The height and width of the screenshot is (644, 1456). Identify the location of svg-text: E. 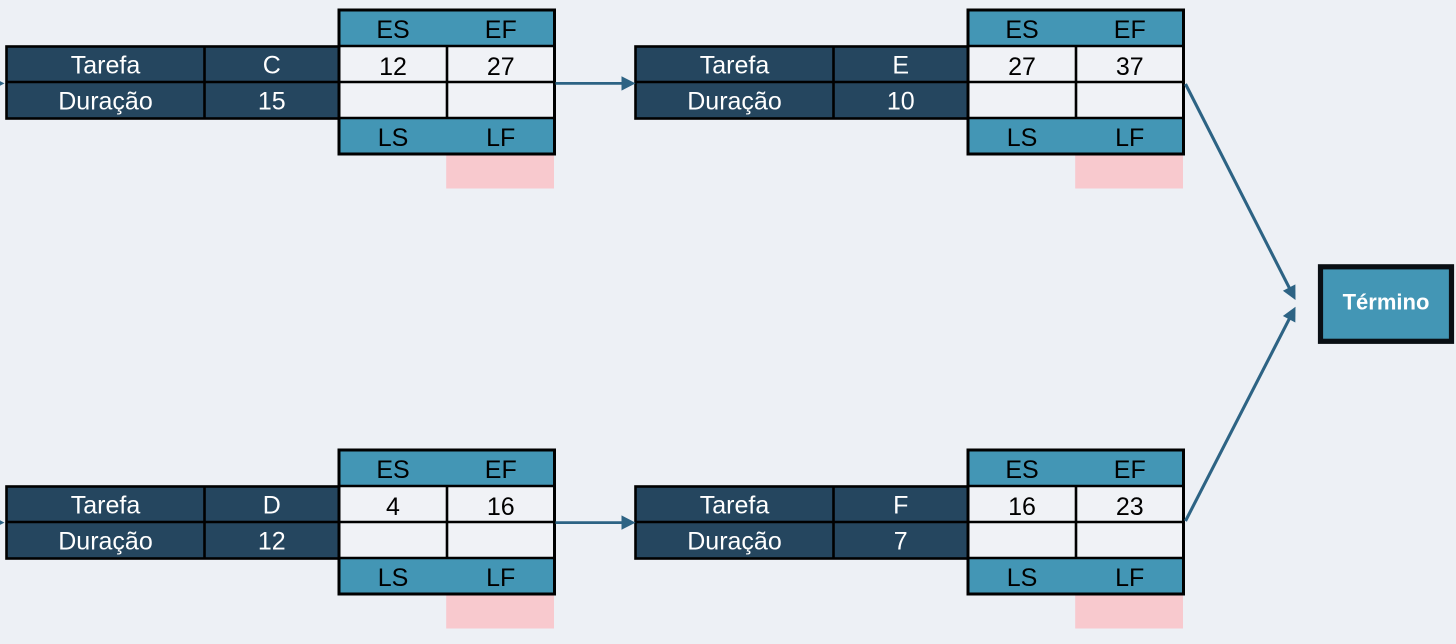
(900, 66).